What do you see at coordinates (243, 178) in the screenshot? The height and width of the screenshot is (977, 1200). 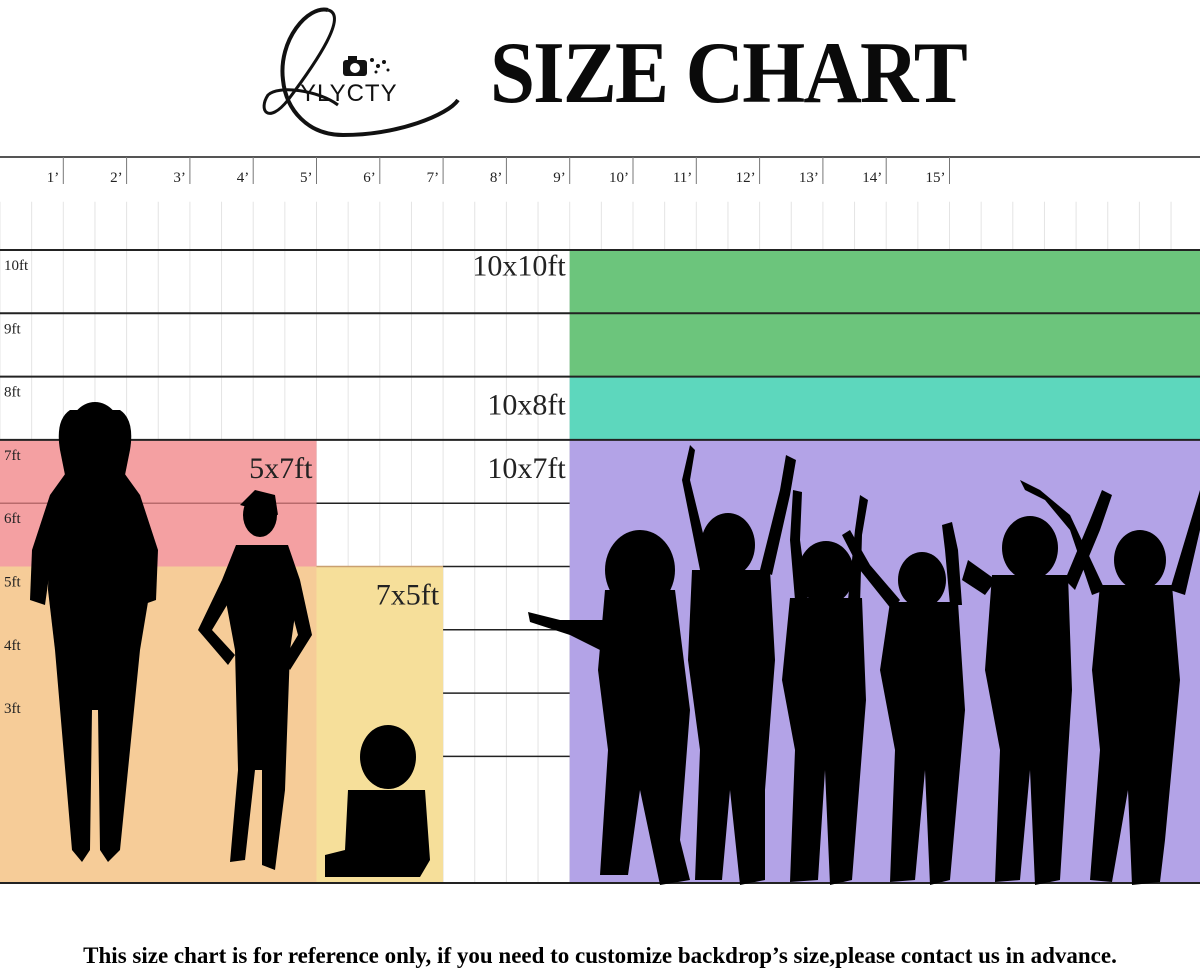 I see `x-tick-label: 4’` at bounding box center [243, 178].